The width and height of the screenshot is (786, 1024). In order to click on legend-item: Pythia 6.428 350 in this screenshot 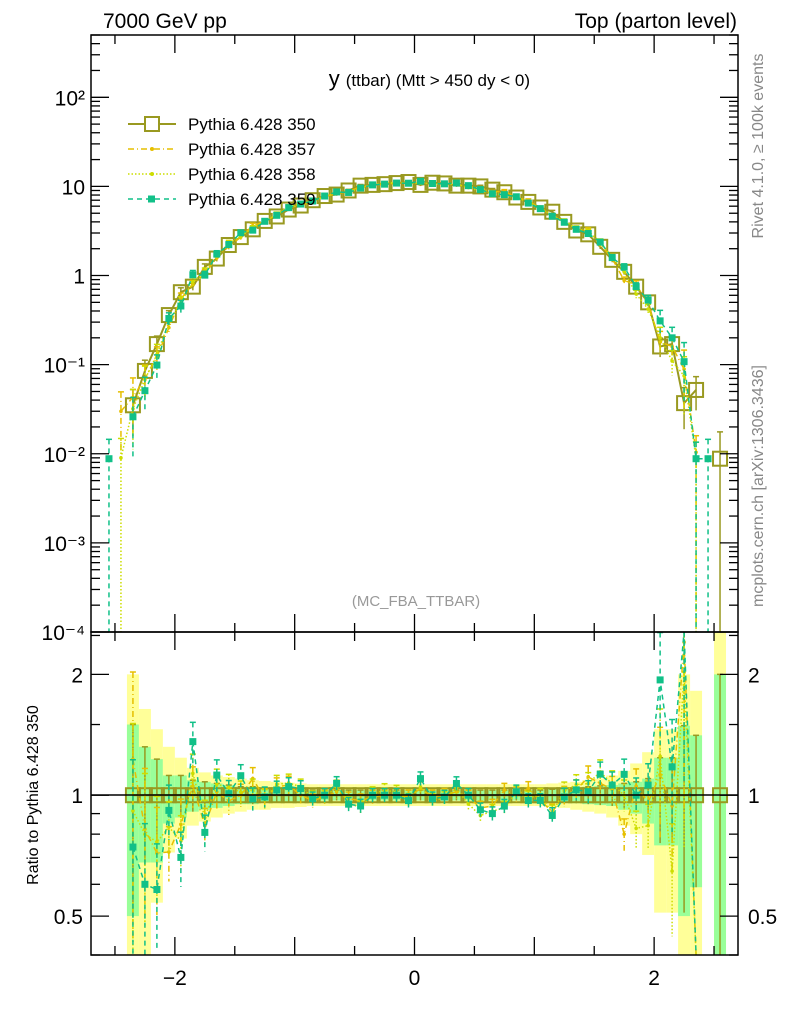, I will do `click(222, 124)`.